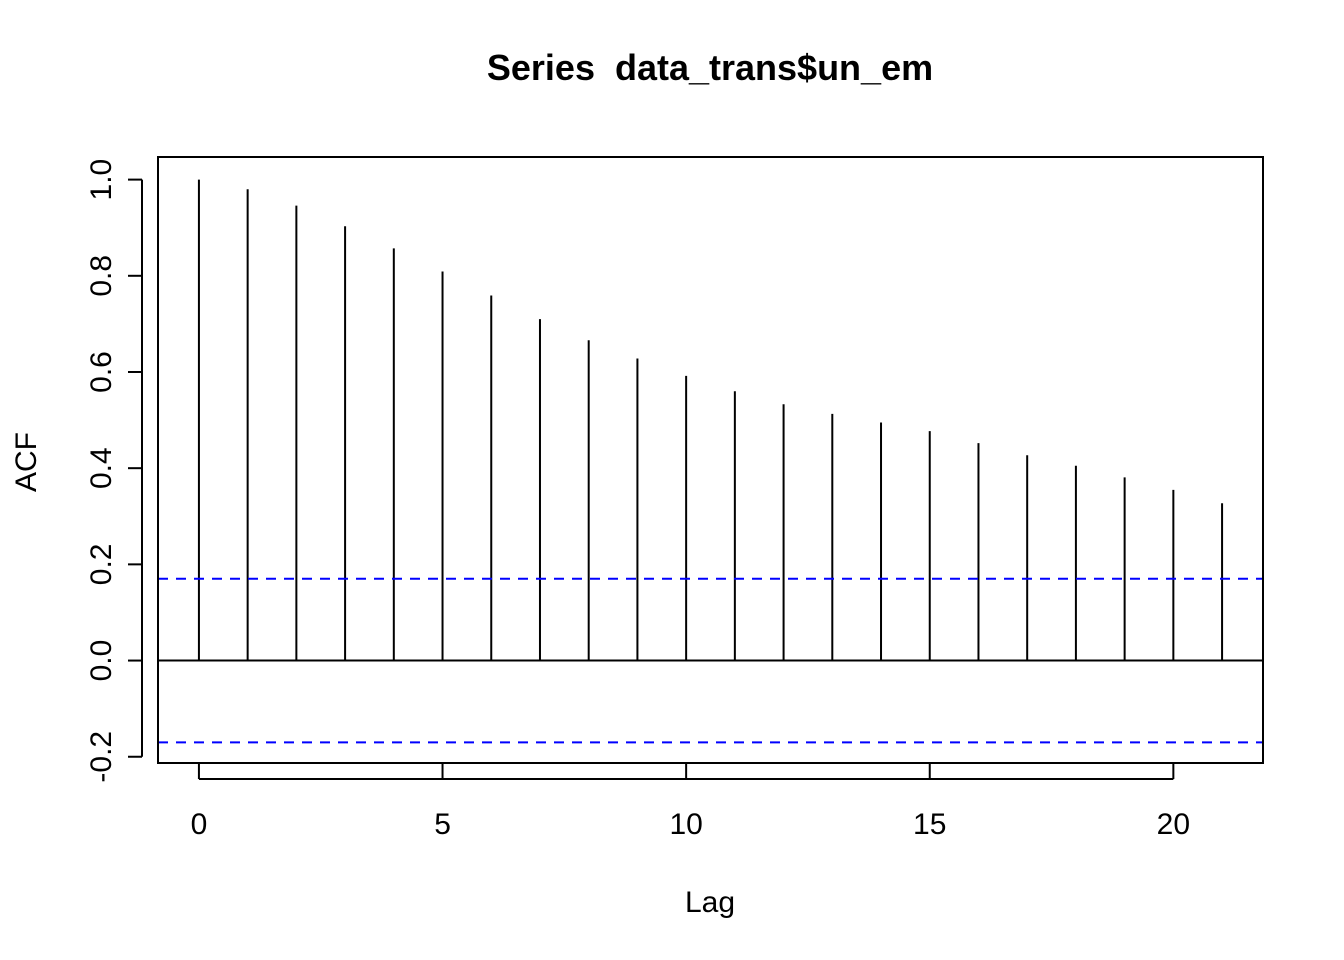 This screenshot has width=1344, height=960. Describe the element at coordinates (1173, 824) in the screenshot. I see `x-tick-label: 20` at that location.